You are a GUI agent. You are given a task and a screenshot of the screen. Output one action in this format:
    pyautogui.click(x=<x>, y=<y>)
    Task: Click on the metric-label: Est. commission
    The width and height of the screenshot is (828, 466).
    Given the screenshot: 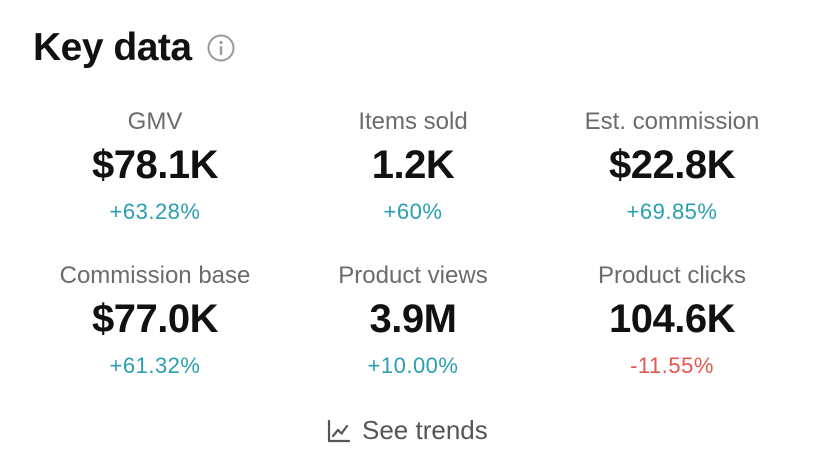 What is the action you would take?
    pyautogui.click(x=672, y=121)
    